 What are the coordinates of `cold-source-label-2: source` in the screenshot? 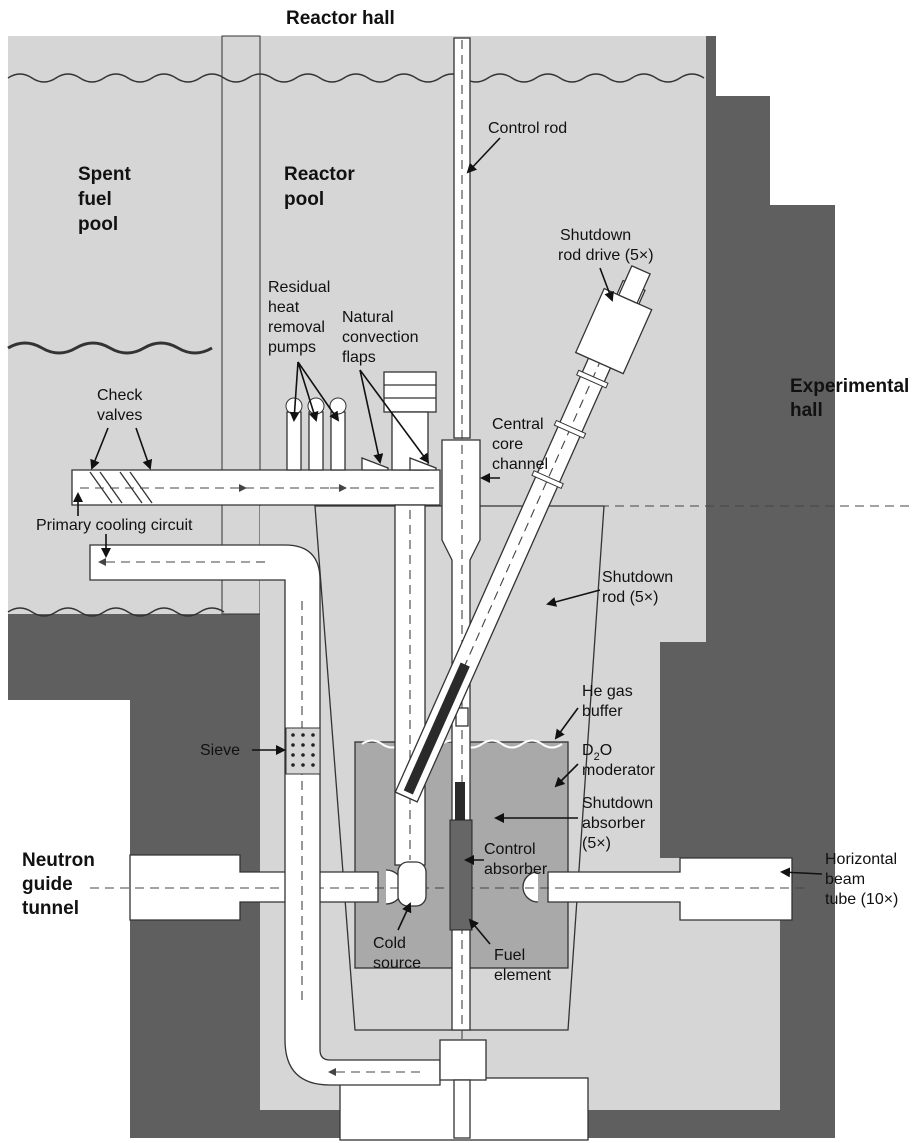 It's located at (397, 963).